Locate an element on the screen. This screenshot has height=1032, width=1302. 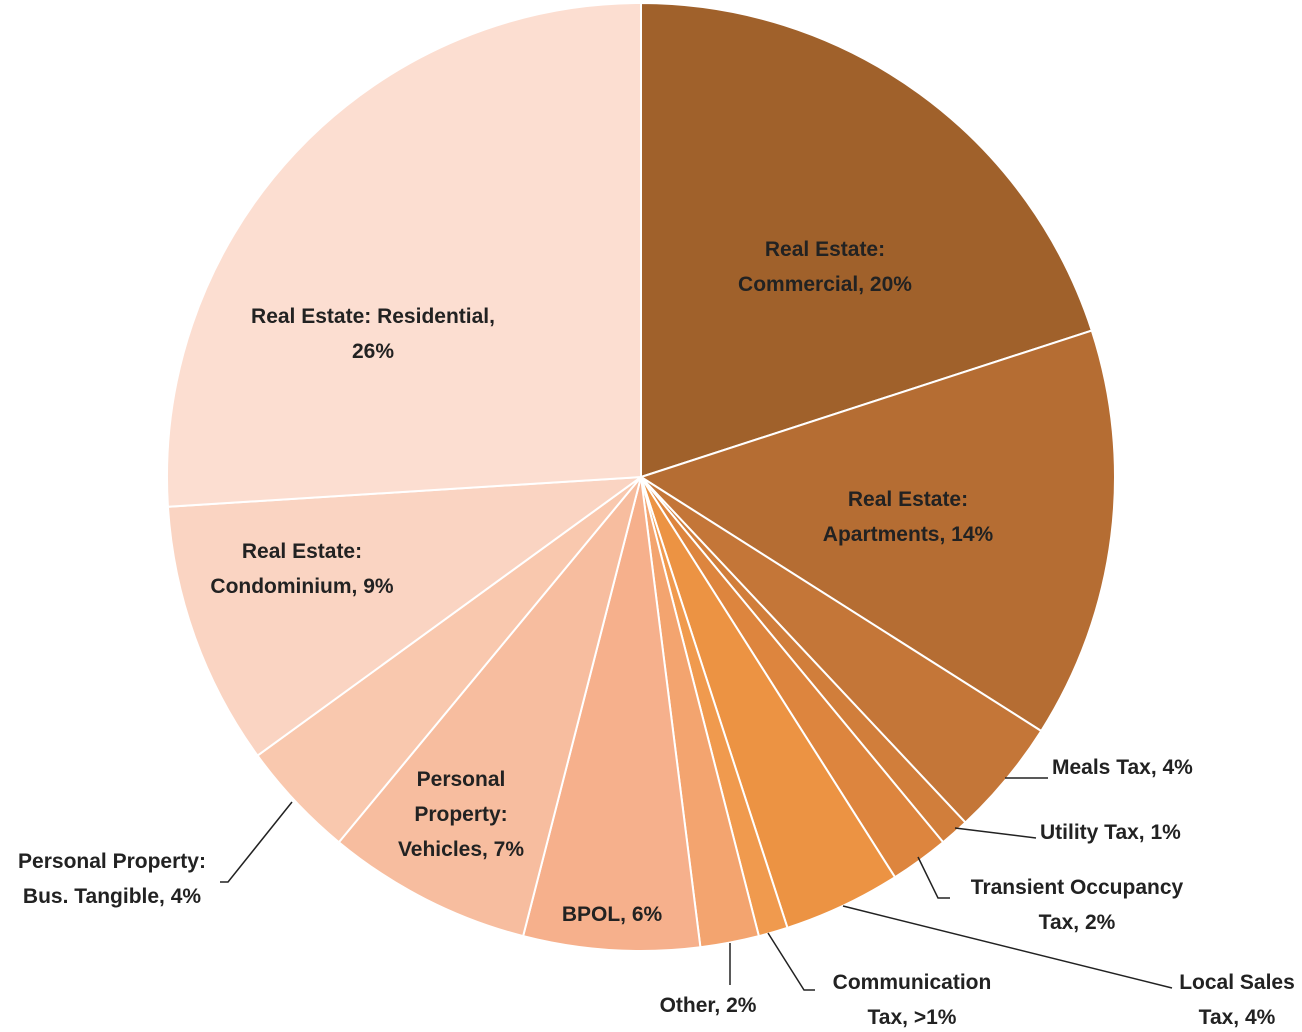
data-label: Other, 2% is located at coordinates (708, 1005).